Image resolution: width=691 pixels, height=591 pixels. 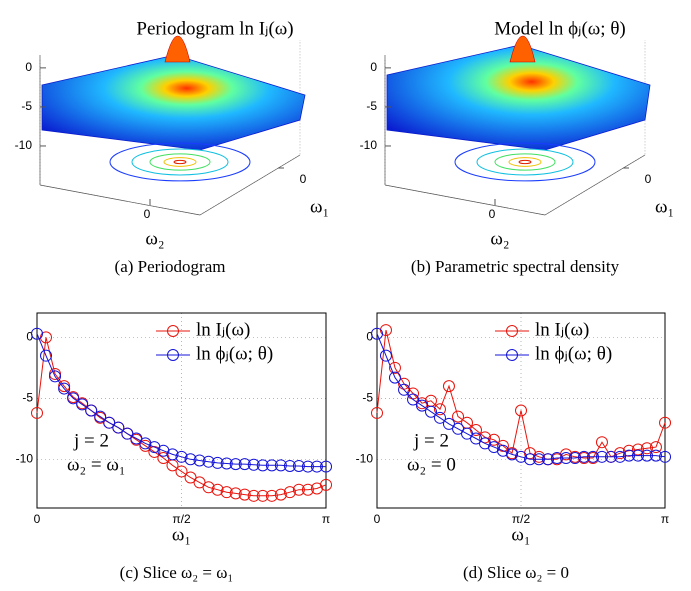 What do you see at coordinates (516, 572) in the screenshot?
I see `caption: (d) Slice ω₂ = 0` at bounding box center [516, 572].